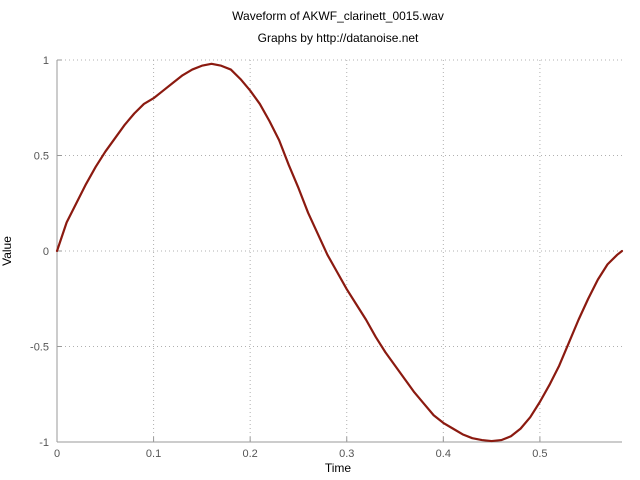 This screenshot has height=480, width=640. I want to click on chart-subtitle: Graphs by http://datanoise.net, so click(338, 38).